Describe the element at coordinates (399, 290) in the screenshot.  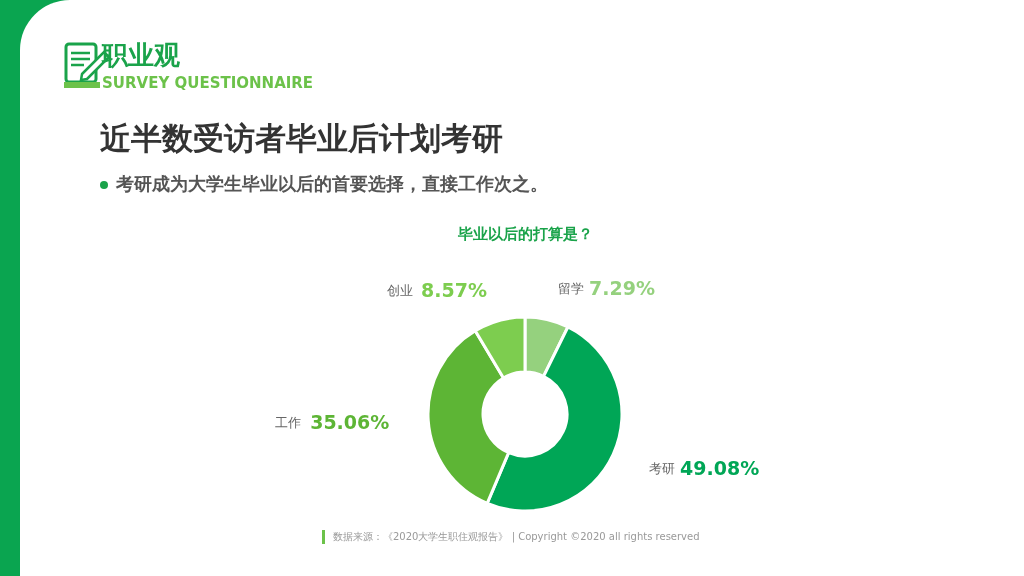
I see `slice-label: 创业` at that location.